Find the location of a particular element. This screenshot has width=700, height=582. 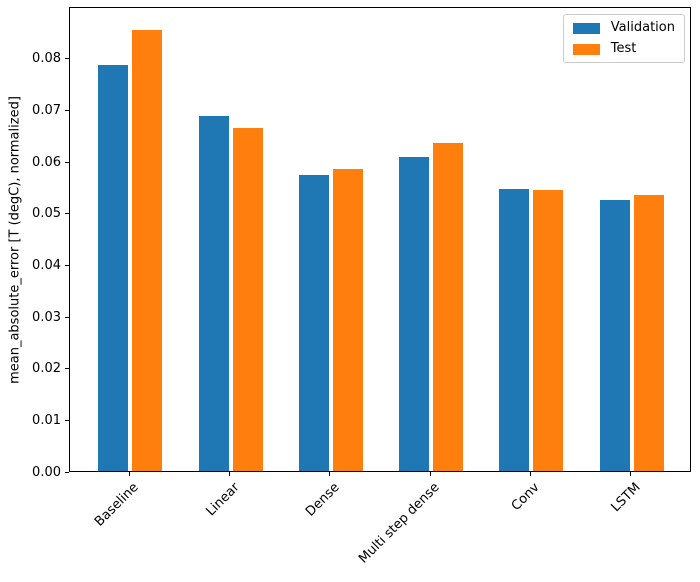

y-tick-mark-0.00 is located at coordinates (67, 472).